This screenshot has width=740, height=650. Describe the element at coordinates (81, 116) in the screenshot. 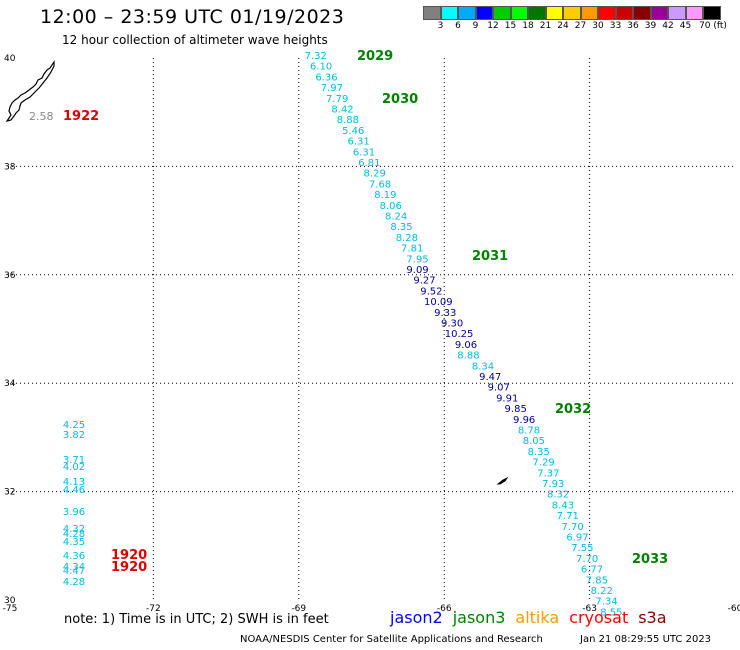

I see `pass-number-label: 1922` at that location.